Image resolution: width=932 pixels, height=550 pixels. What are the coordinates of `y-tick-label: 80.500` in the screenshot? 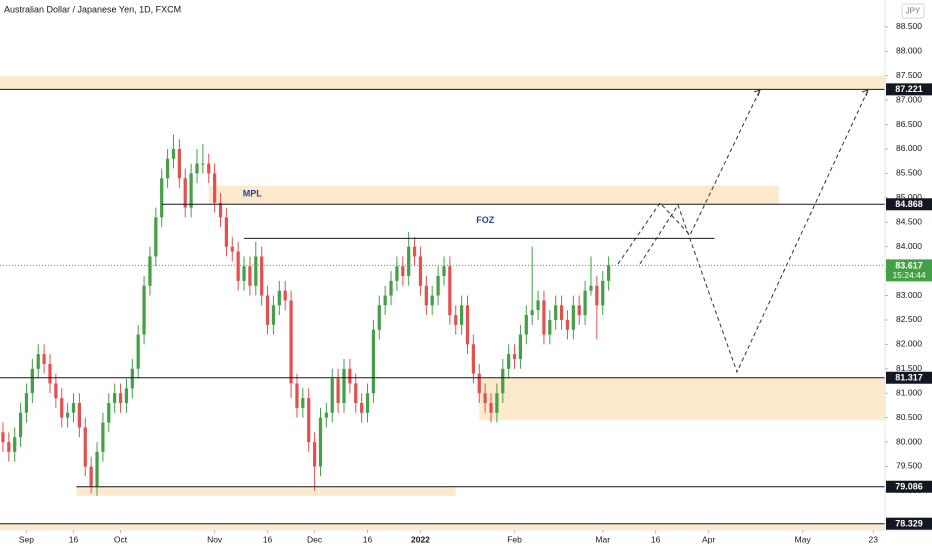 It's located at (909, 417).